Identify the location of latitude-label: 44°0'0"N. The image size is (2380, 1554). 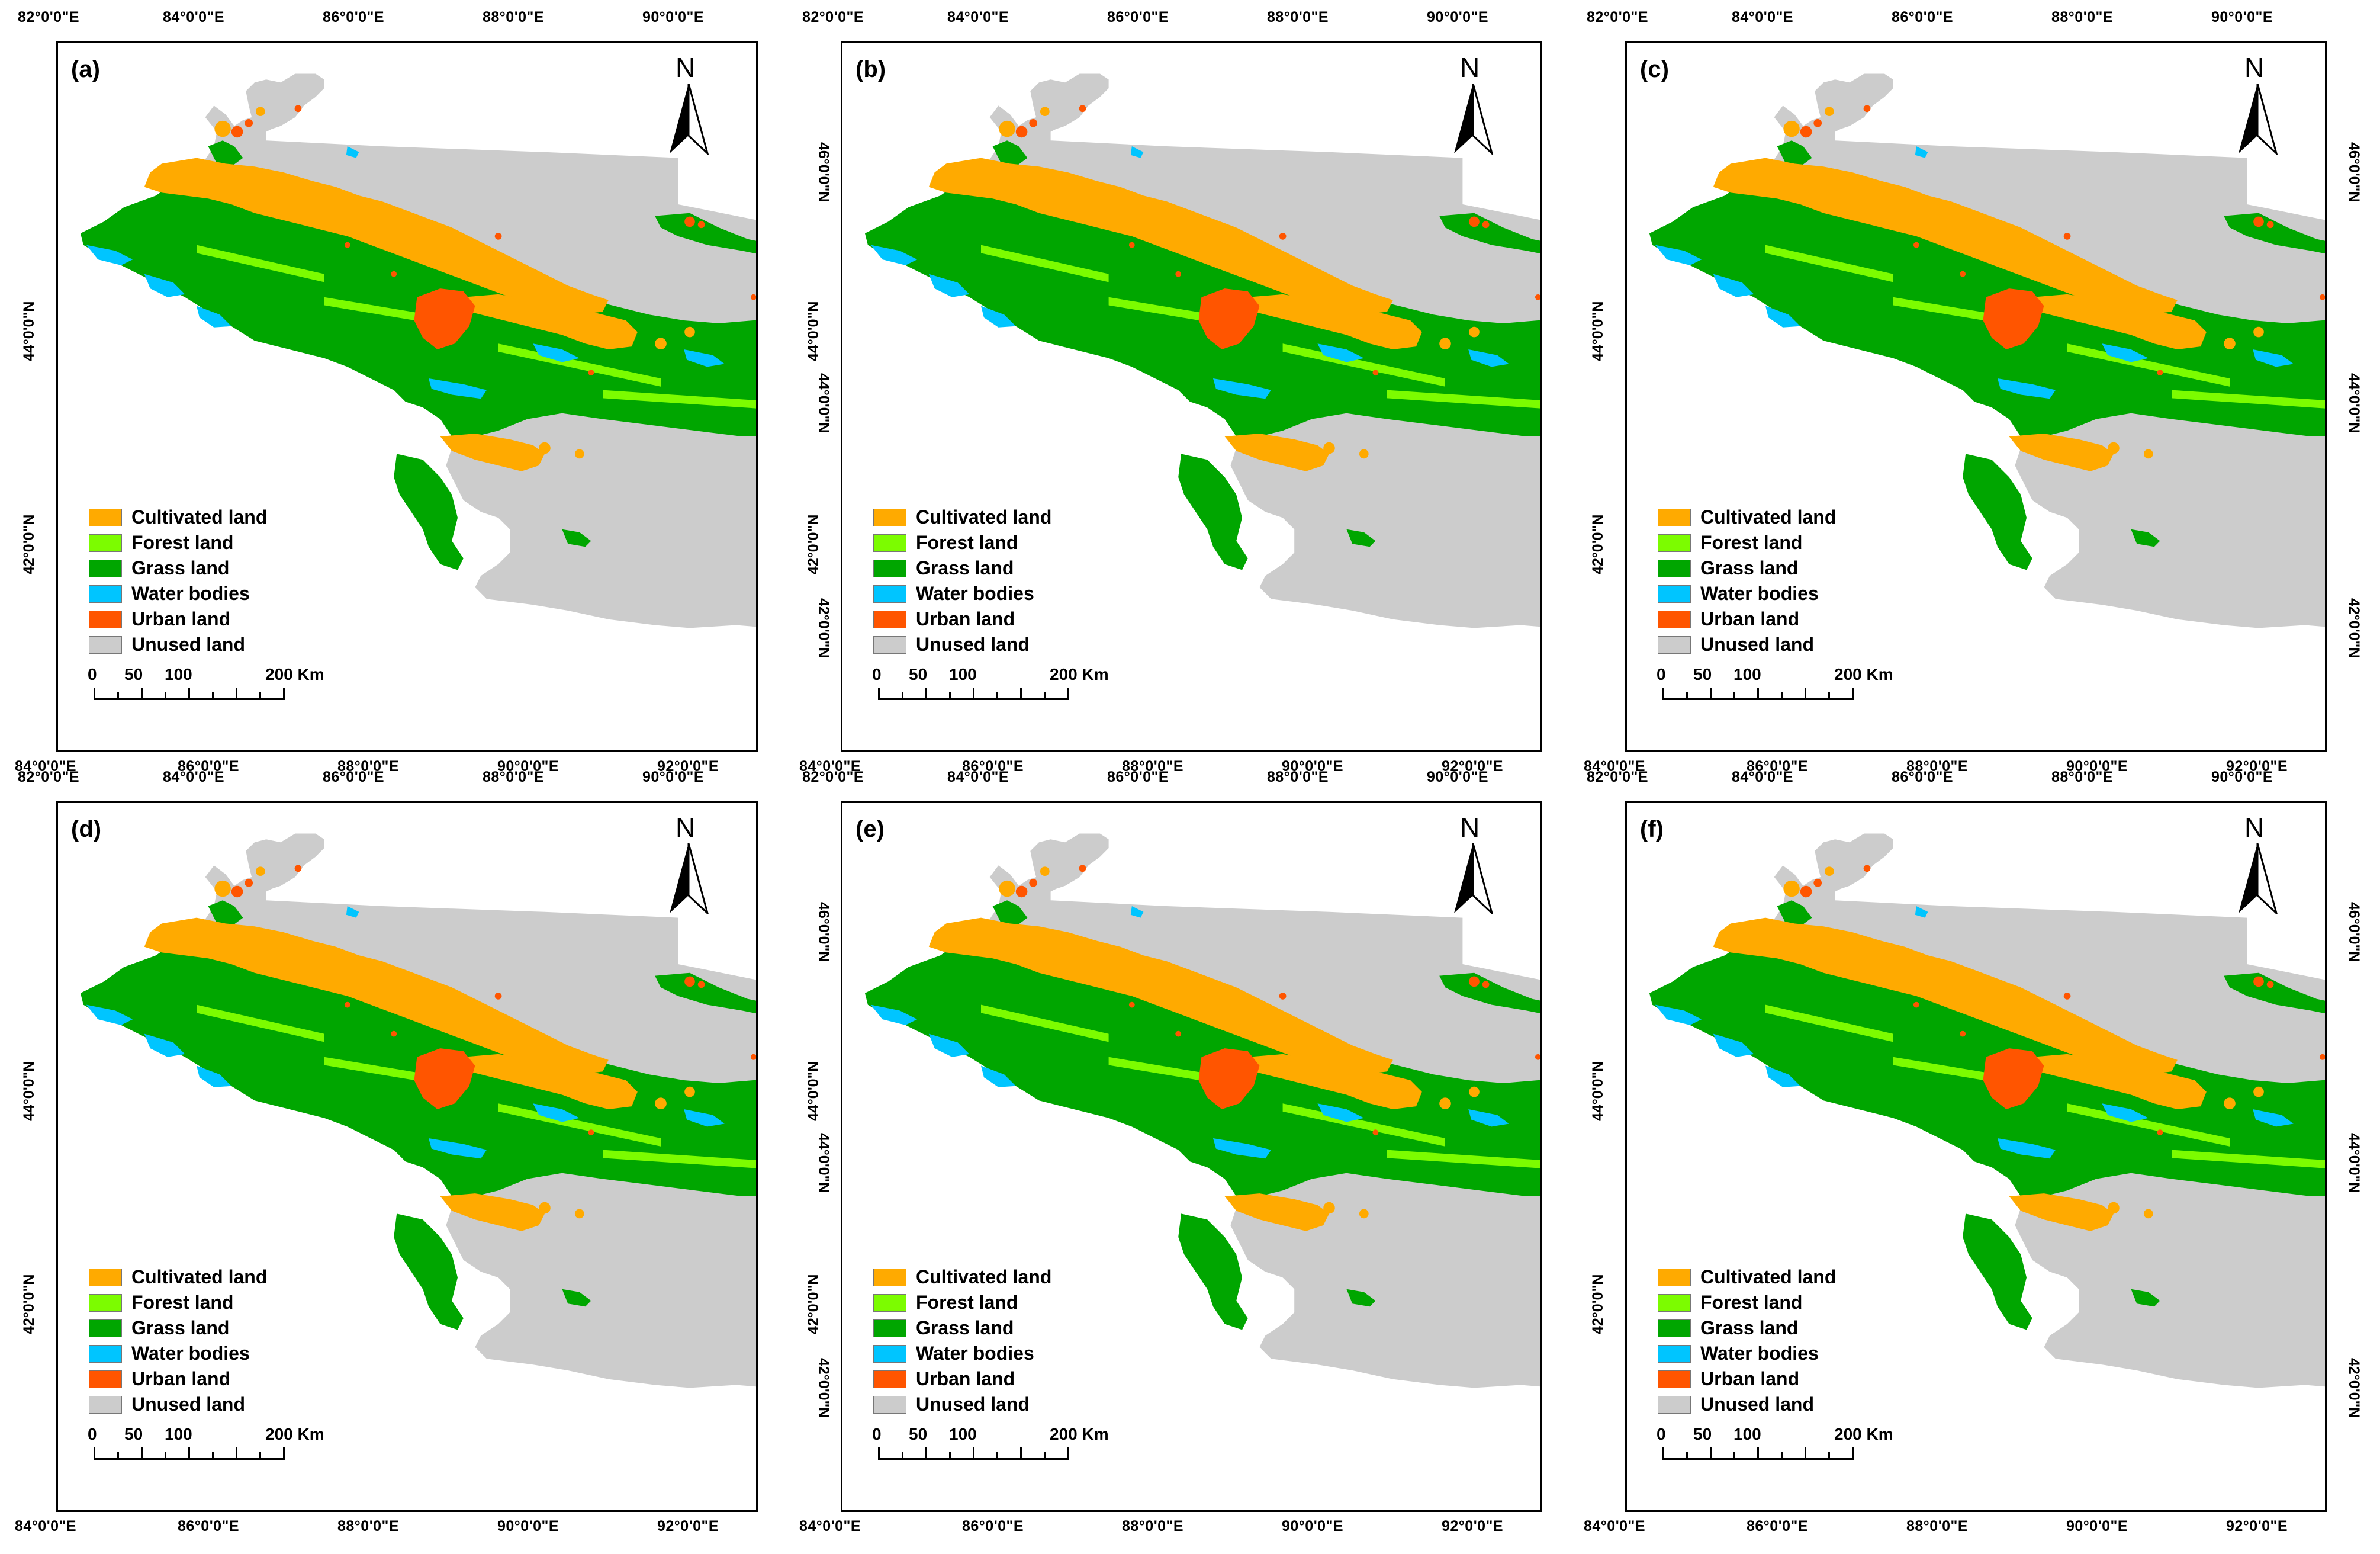
(2354, 1163).